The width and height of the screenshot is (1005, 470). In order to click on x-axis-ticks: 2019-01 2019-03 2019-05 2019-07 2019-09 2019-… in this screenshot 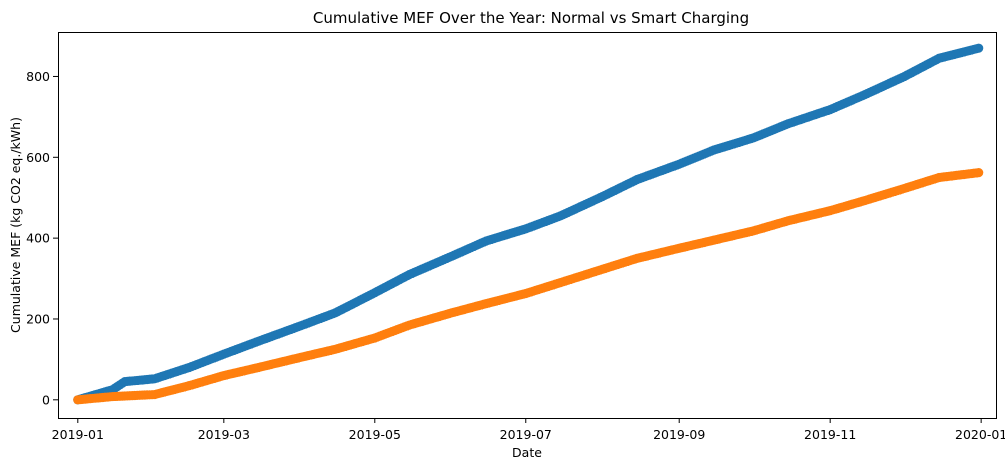, I will do `click(528, 430)`.